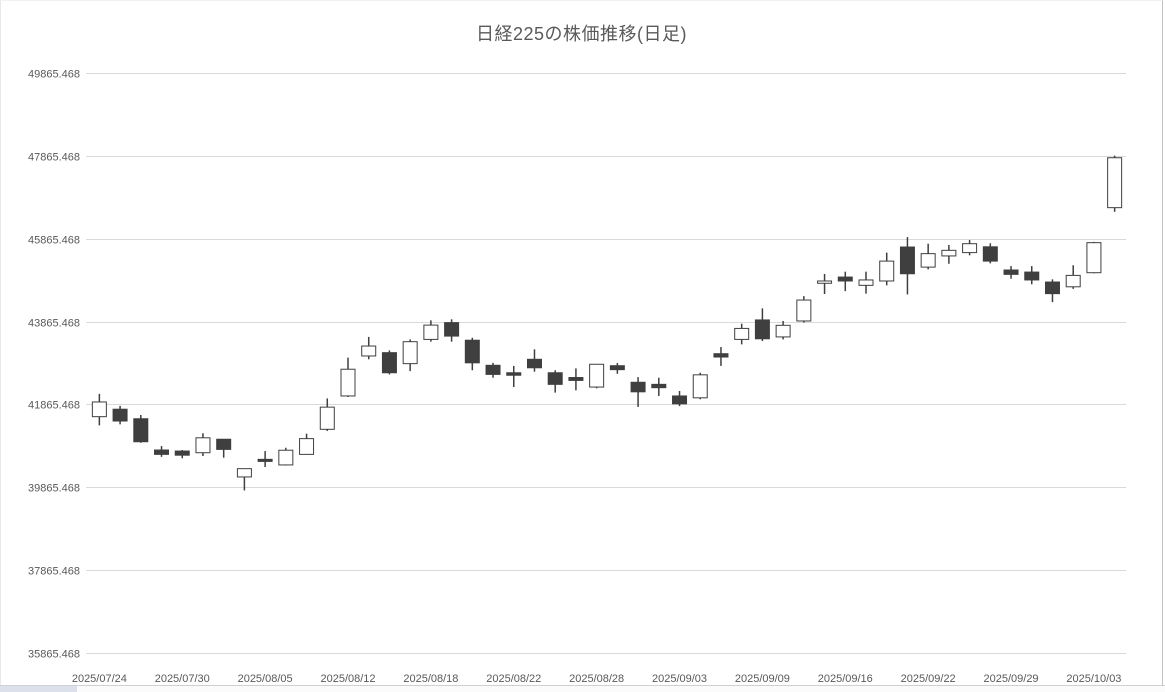 The width and height of the screenshot is (1165, 692). I want to click on y-axis-label: 45865.468, so click(54, 240).